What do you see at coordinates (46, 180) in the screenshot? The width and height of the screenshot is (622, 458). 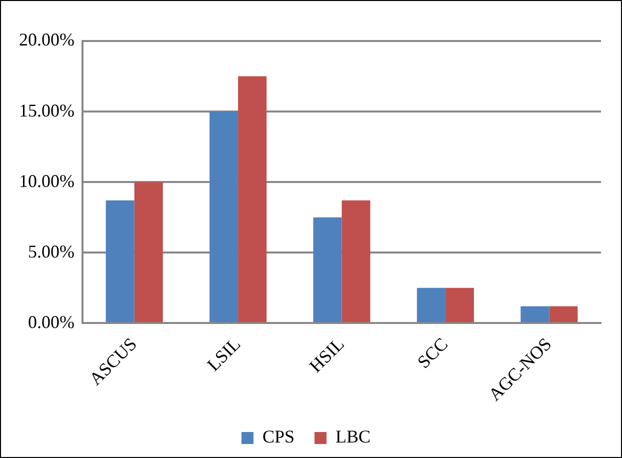 I see `y-tick-label: 10.00%` at bounding box center [46, 180].